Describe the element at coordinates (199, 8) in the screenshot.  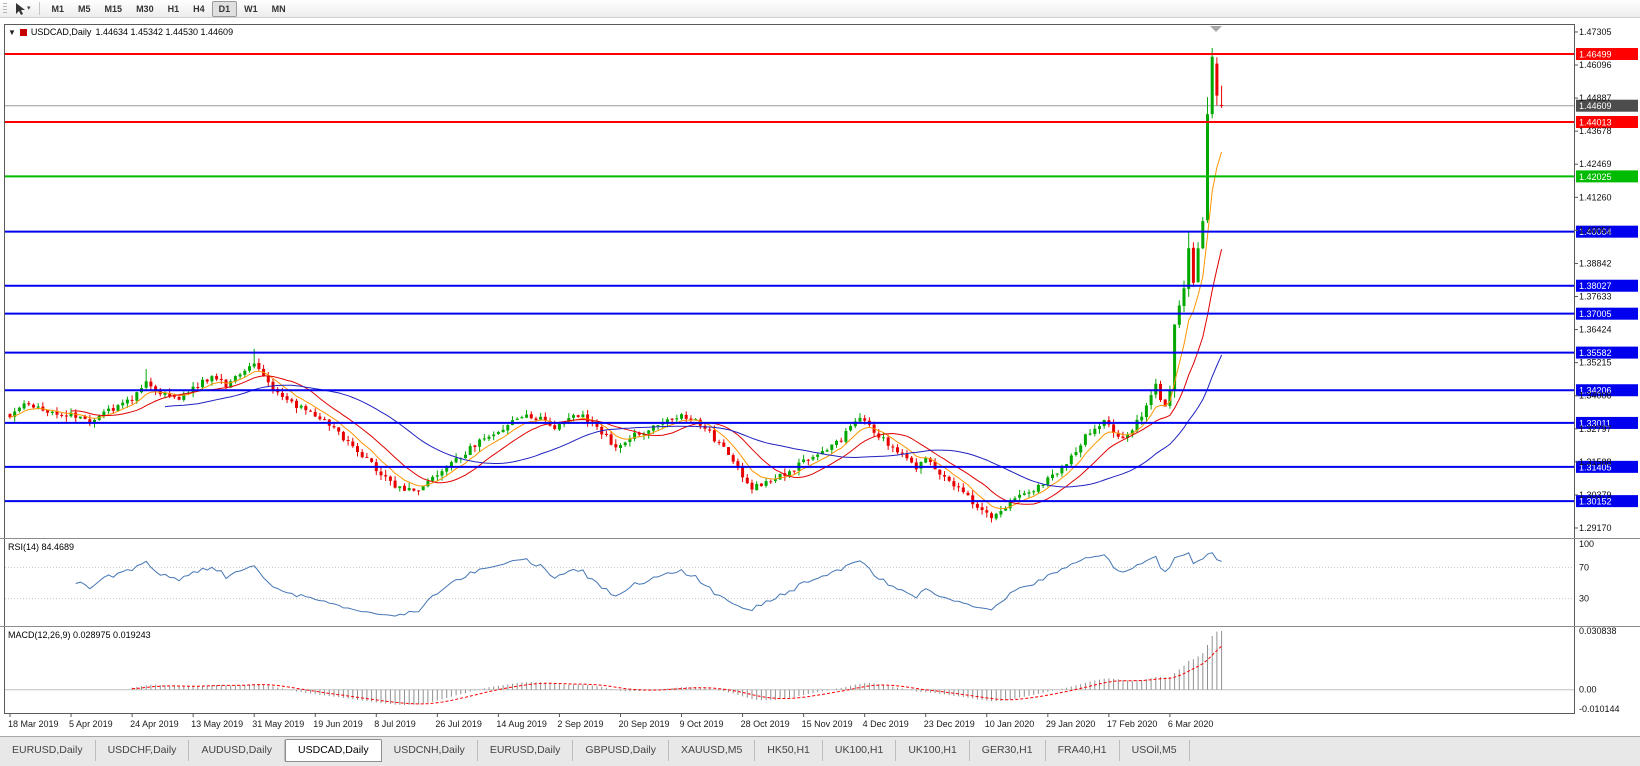
I see `timeframe-button-h4: H4` at that location.